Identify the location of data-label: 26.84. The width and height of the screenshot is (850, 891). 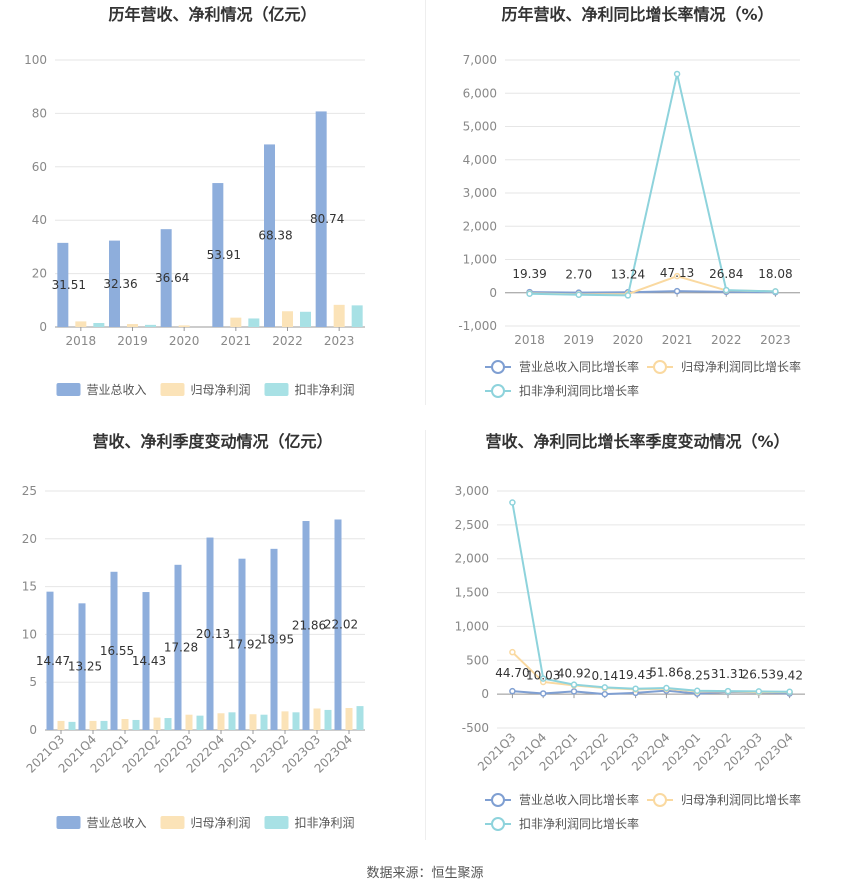
(726, 274).